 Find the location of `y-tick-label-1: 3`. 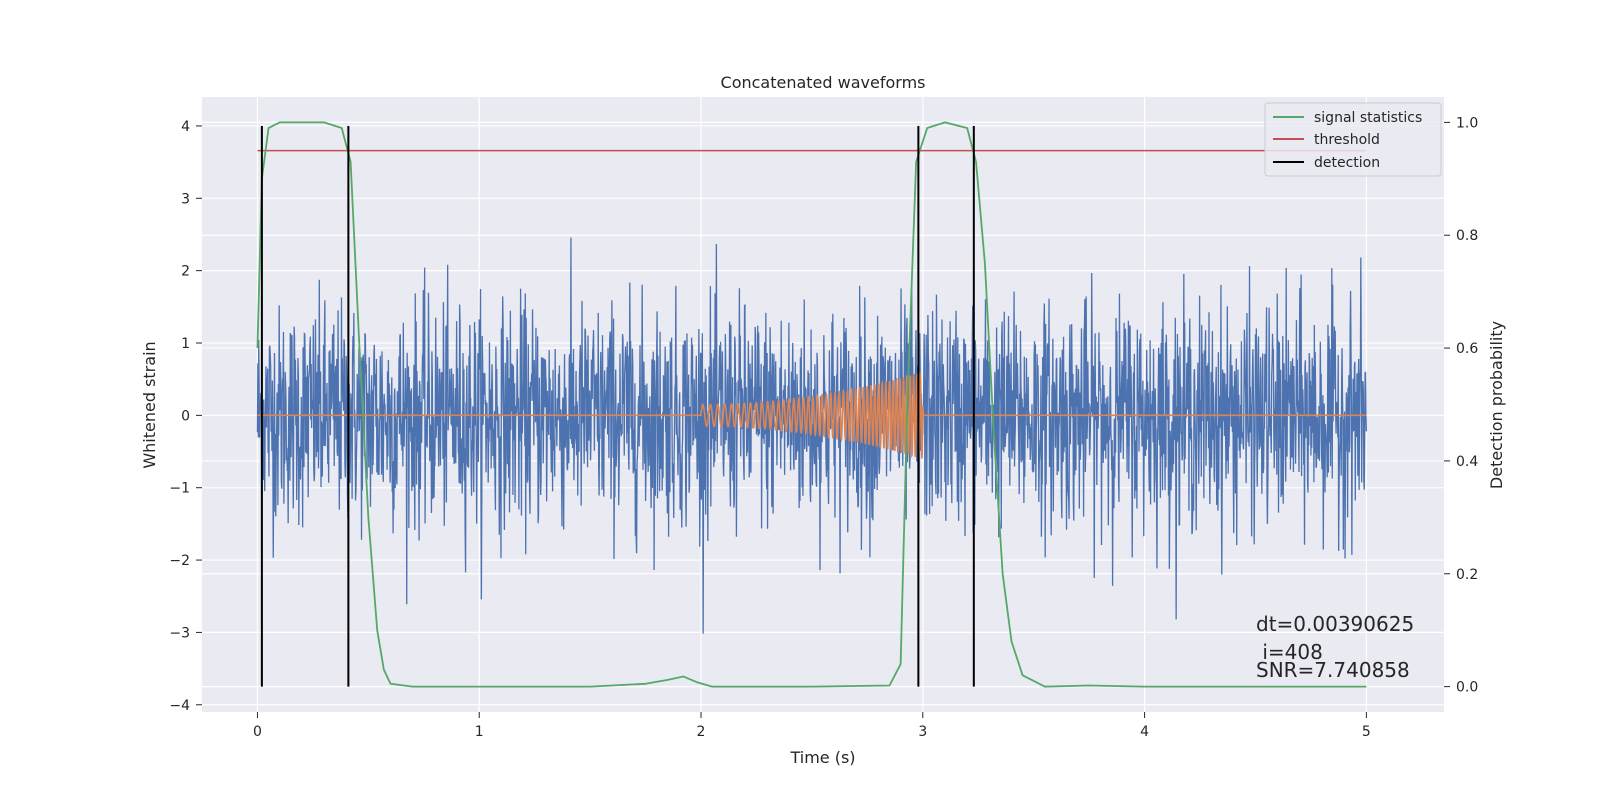

y-tick-label-1: 3 is located at coordinates (185, 199).